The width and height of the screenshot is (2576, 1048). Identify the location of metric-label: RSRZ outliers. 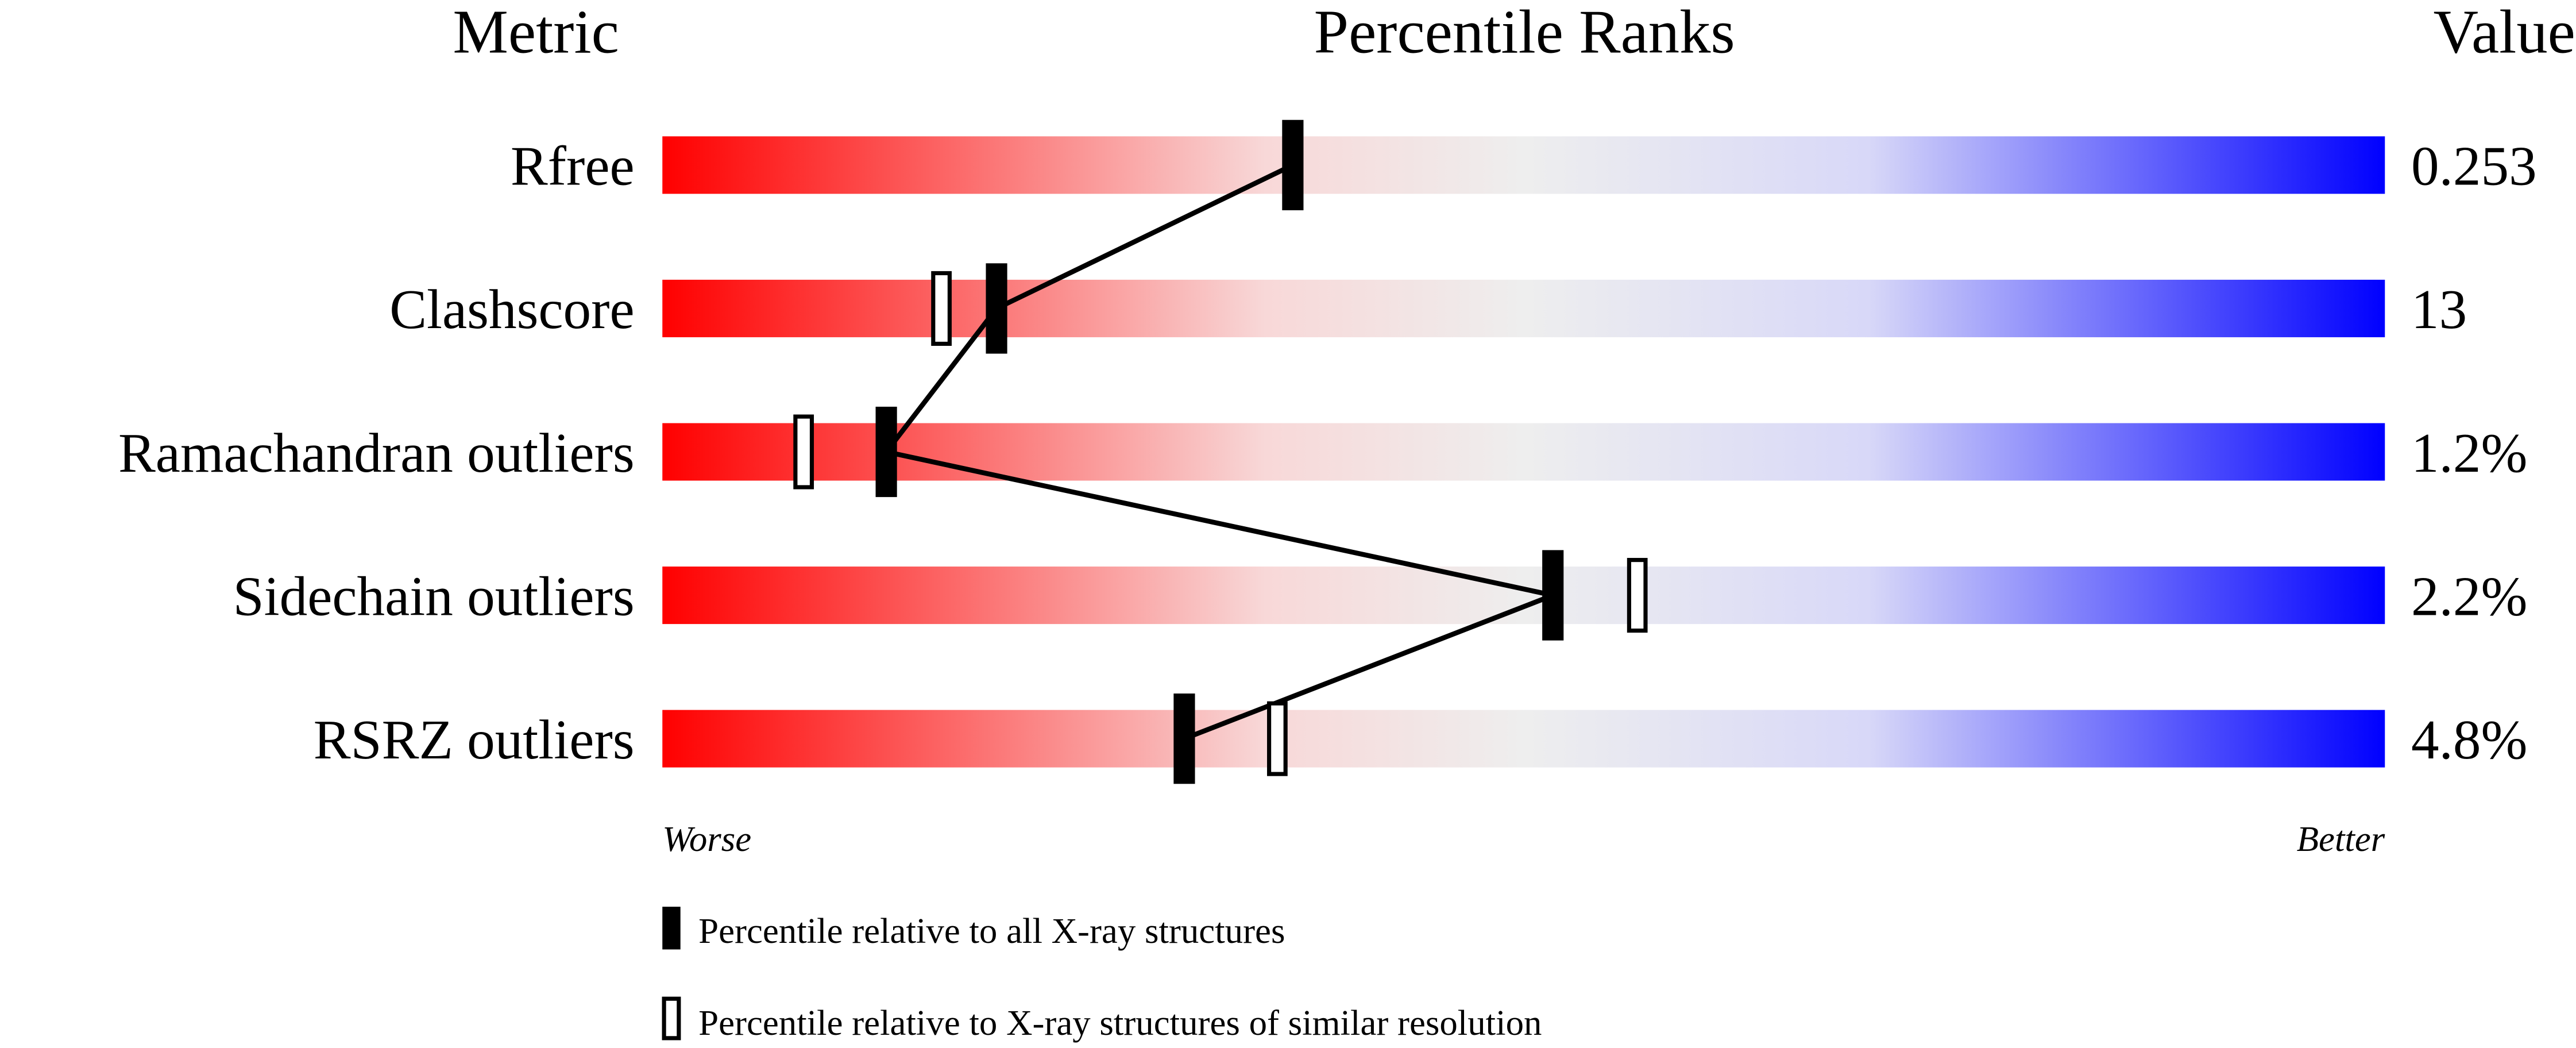
(474, 740).